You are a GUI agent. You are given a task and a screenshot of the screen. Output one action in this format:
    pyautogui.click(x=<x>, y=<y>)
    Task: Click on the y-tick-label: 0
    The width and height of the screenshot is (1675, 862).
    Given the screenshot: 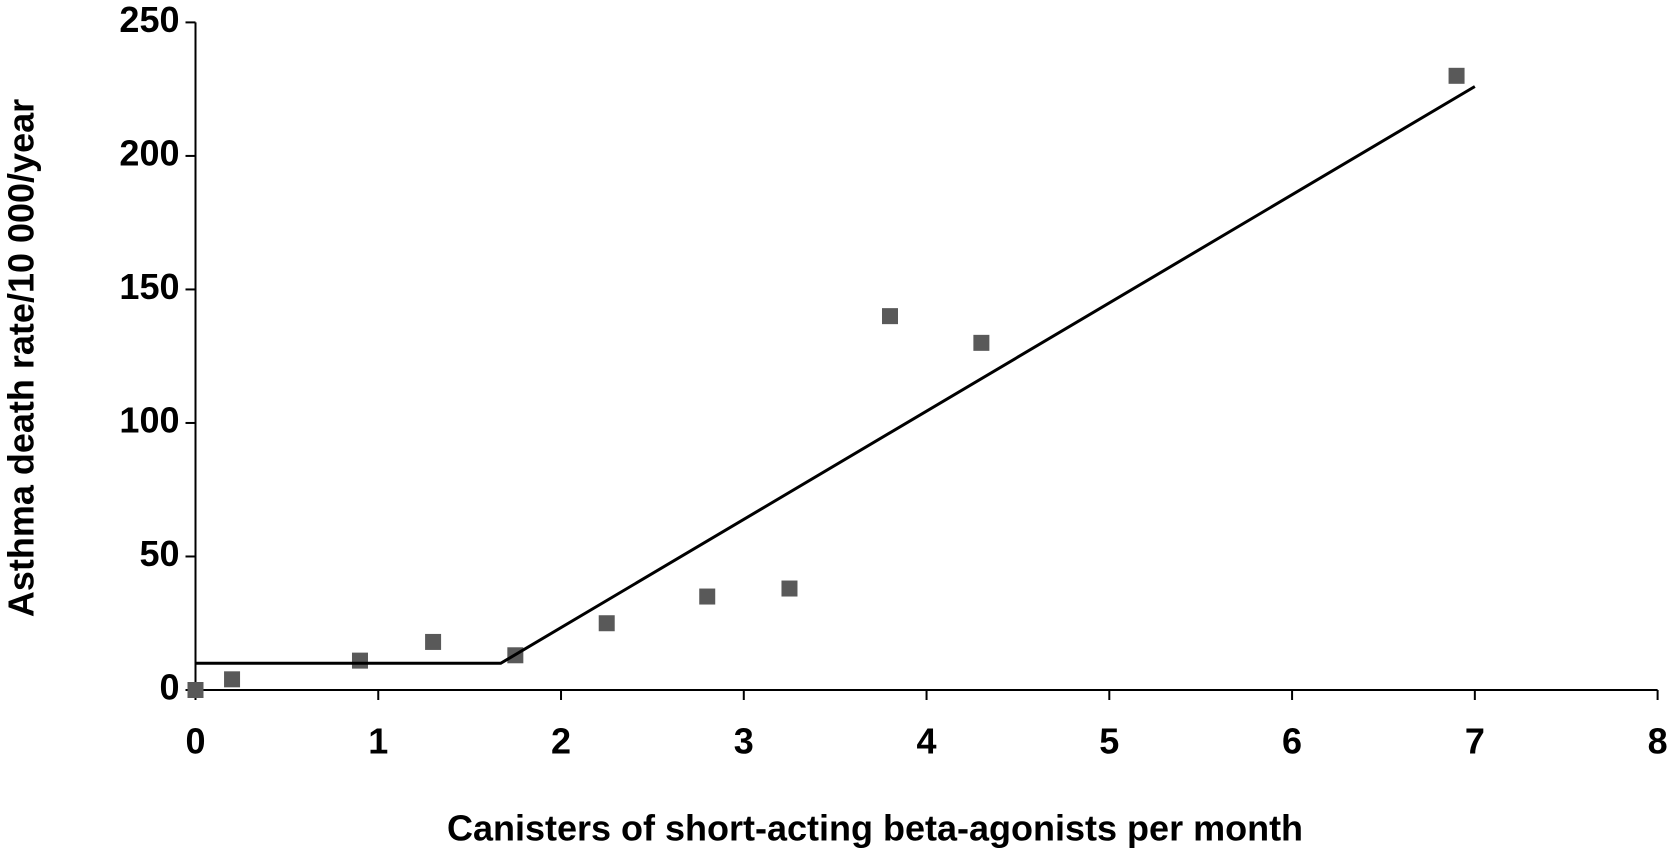 What is the action you would take?
    pyautogui.click(x=169, y=687)
    